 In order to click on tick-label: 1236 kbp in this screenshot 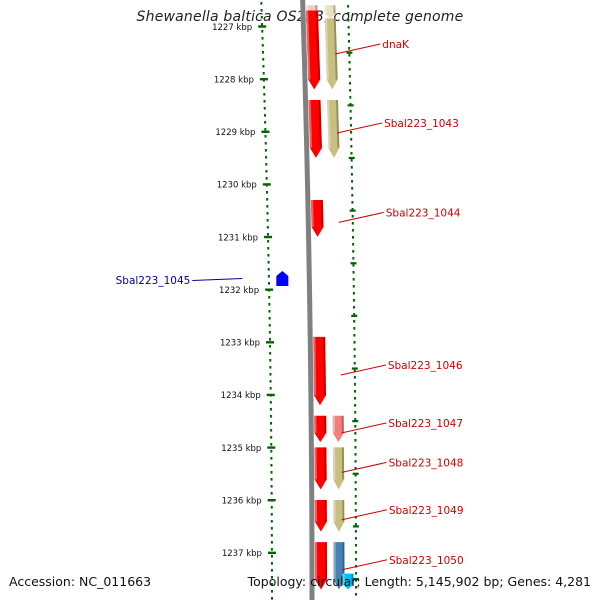, I will do `click(242, 502)`.